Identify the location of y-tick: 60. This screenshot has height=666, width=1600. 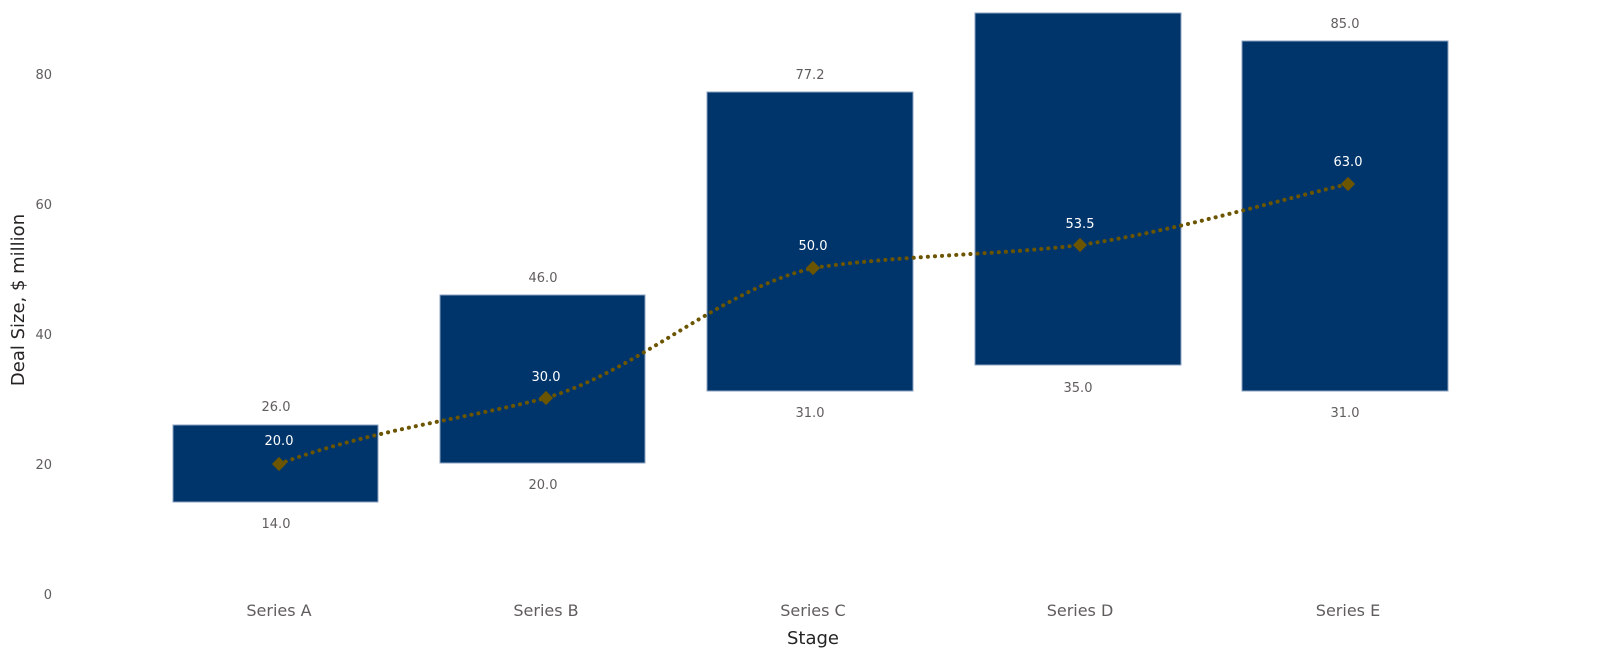
(43, 205).